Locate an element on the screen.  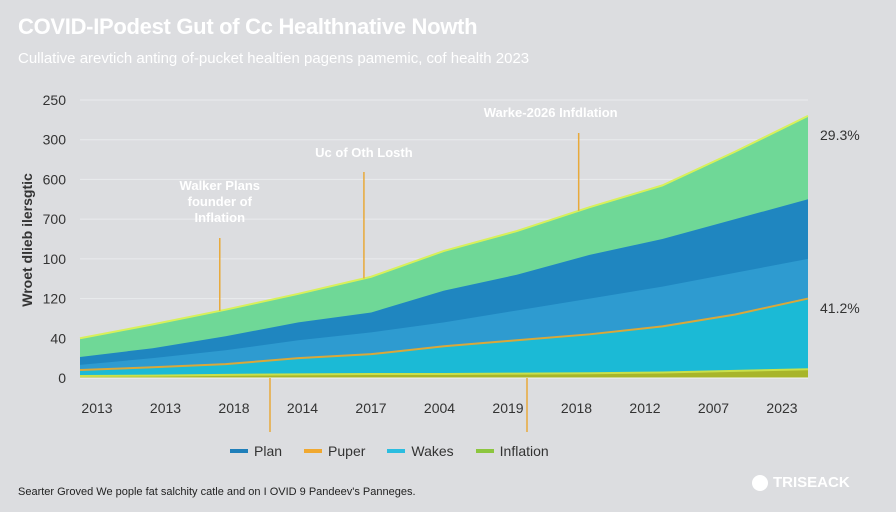
area-wakes is located at coordinates (444, 338).